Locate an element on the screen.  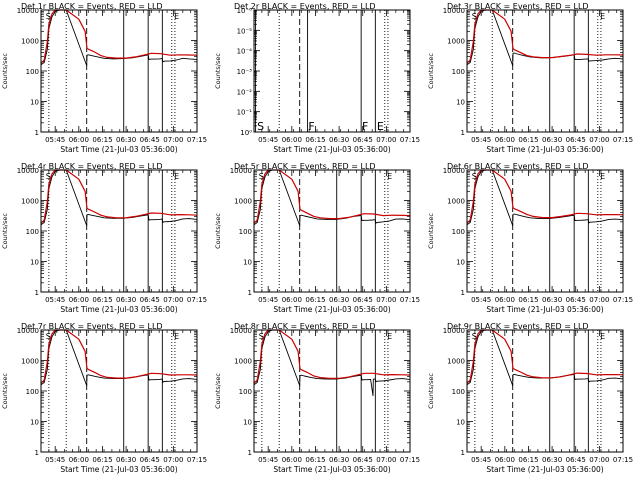
y-tick-label: 10⁻⁶ is located at coordinates (245, 11).